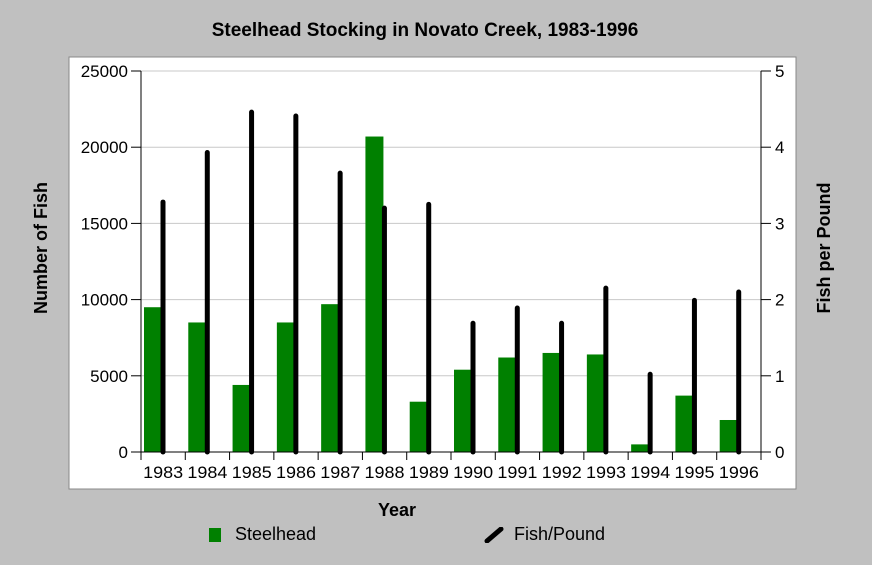  I want to click on y-right-tick-label: 1, so click(779, 376).